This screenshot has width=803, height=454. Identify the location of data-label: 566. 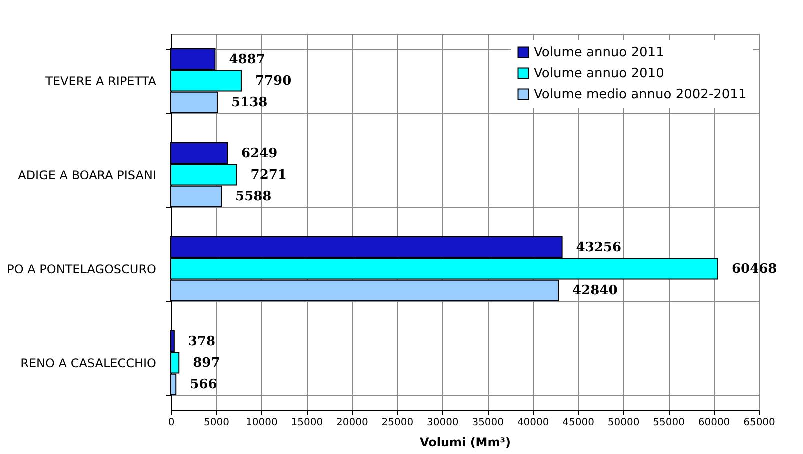
(204, 385).